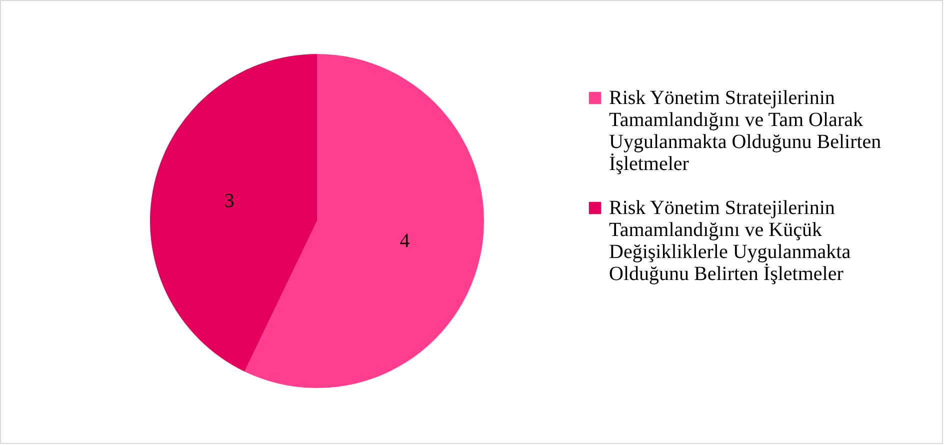 This screenshot has height=446, width=945. Describe the element at coordinates (745, 131) in the screenshot. I see `legend-label: Risk Yönetim Stratejilerinin Tamamlandığını ve Tam Olarak Uygulanmakta Olduğunu Belirten İşletmeler` at that location.